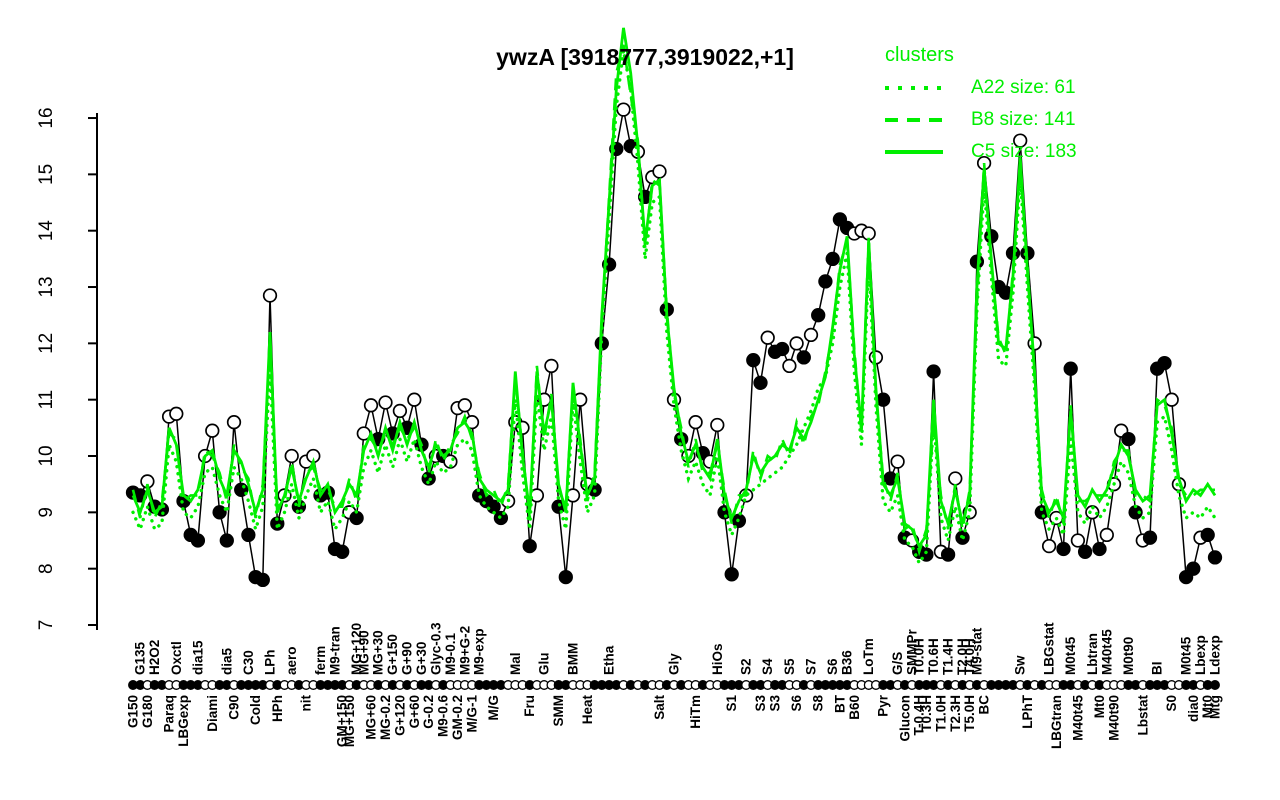 The height and width of the screenshot is (800, 1280). I want to click on x-tick-label: Lbtran, so click(1092, 654).